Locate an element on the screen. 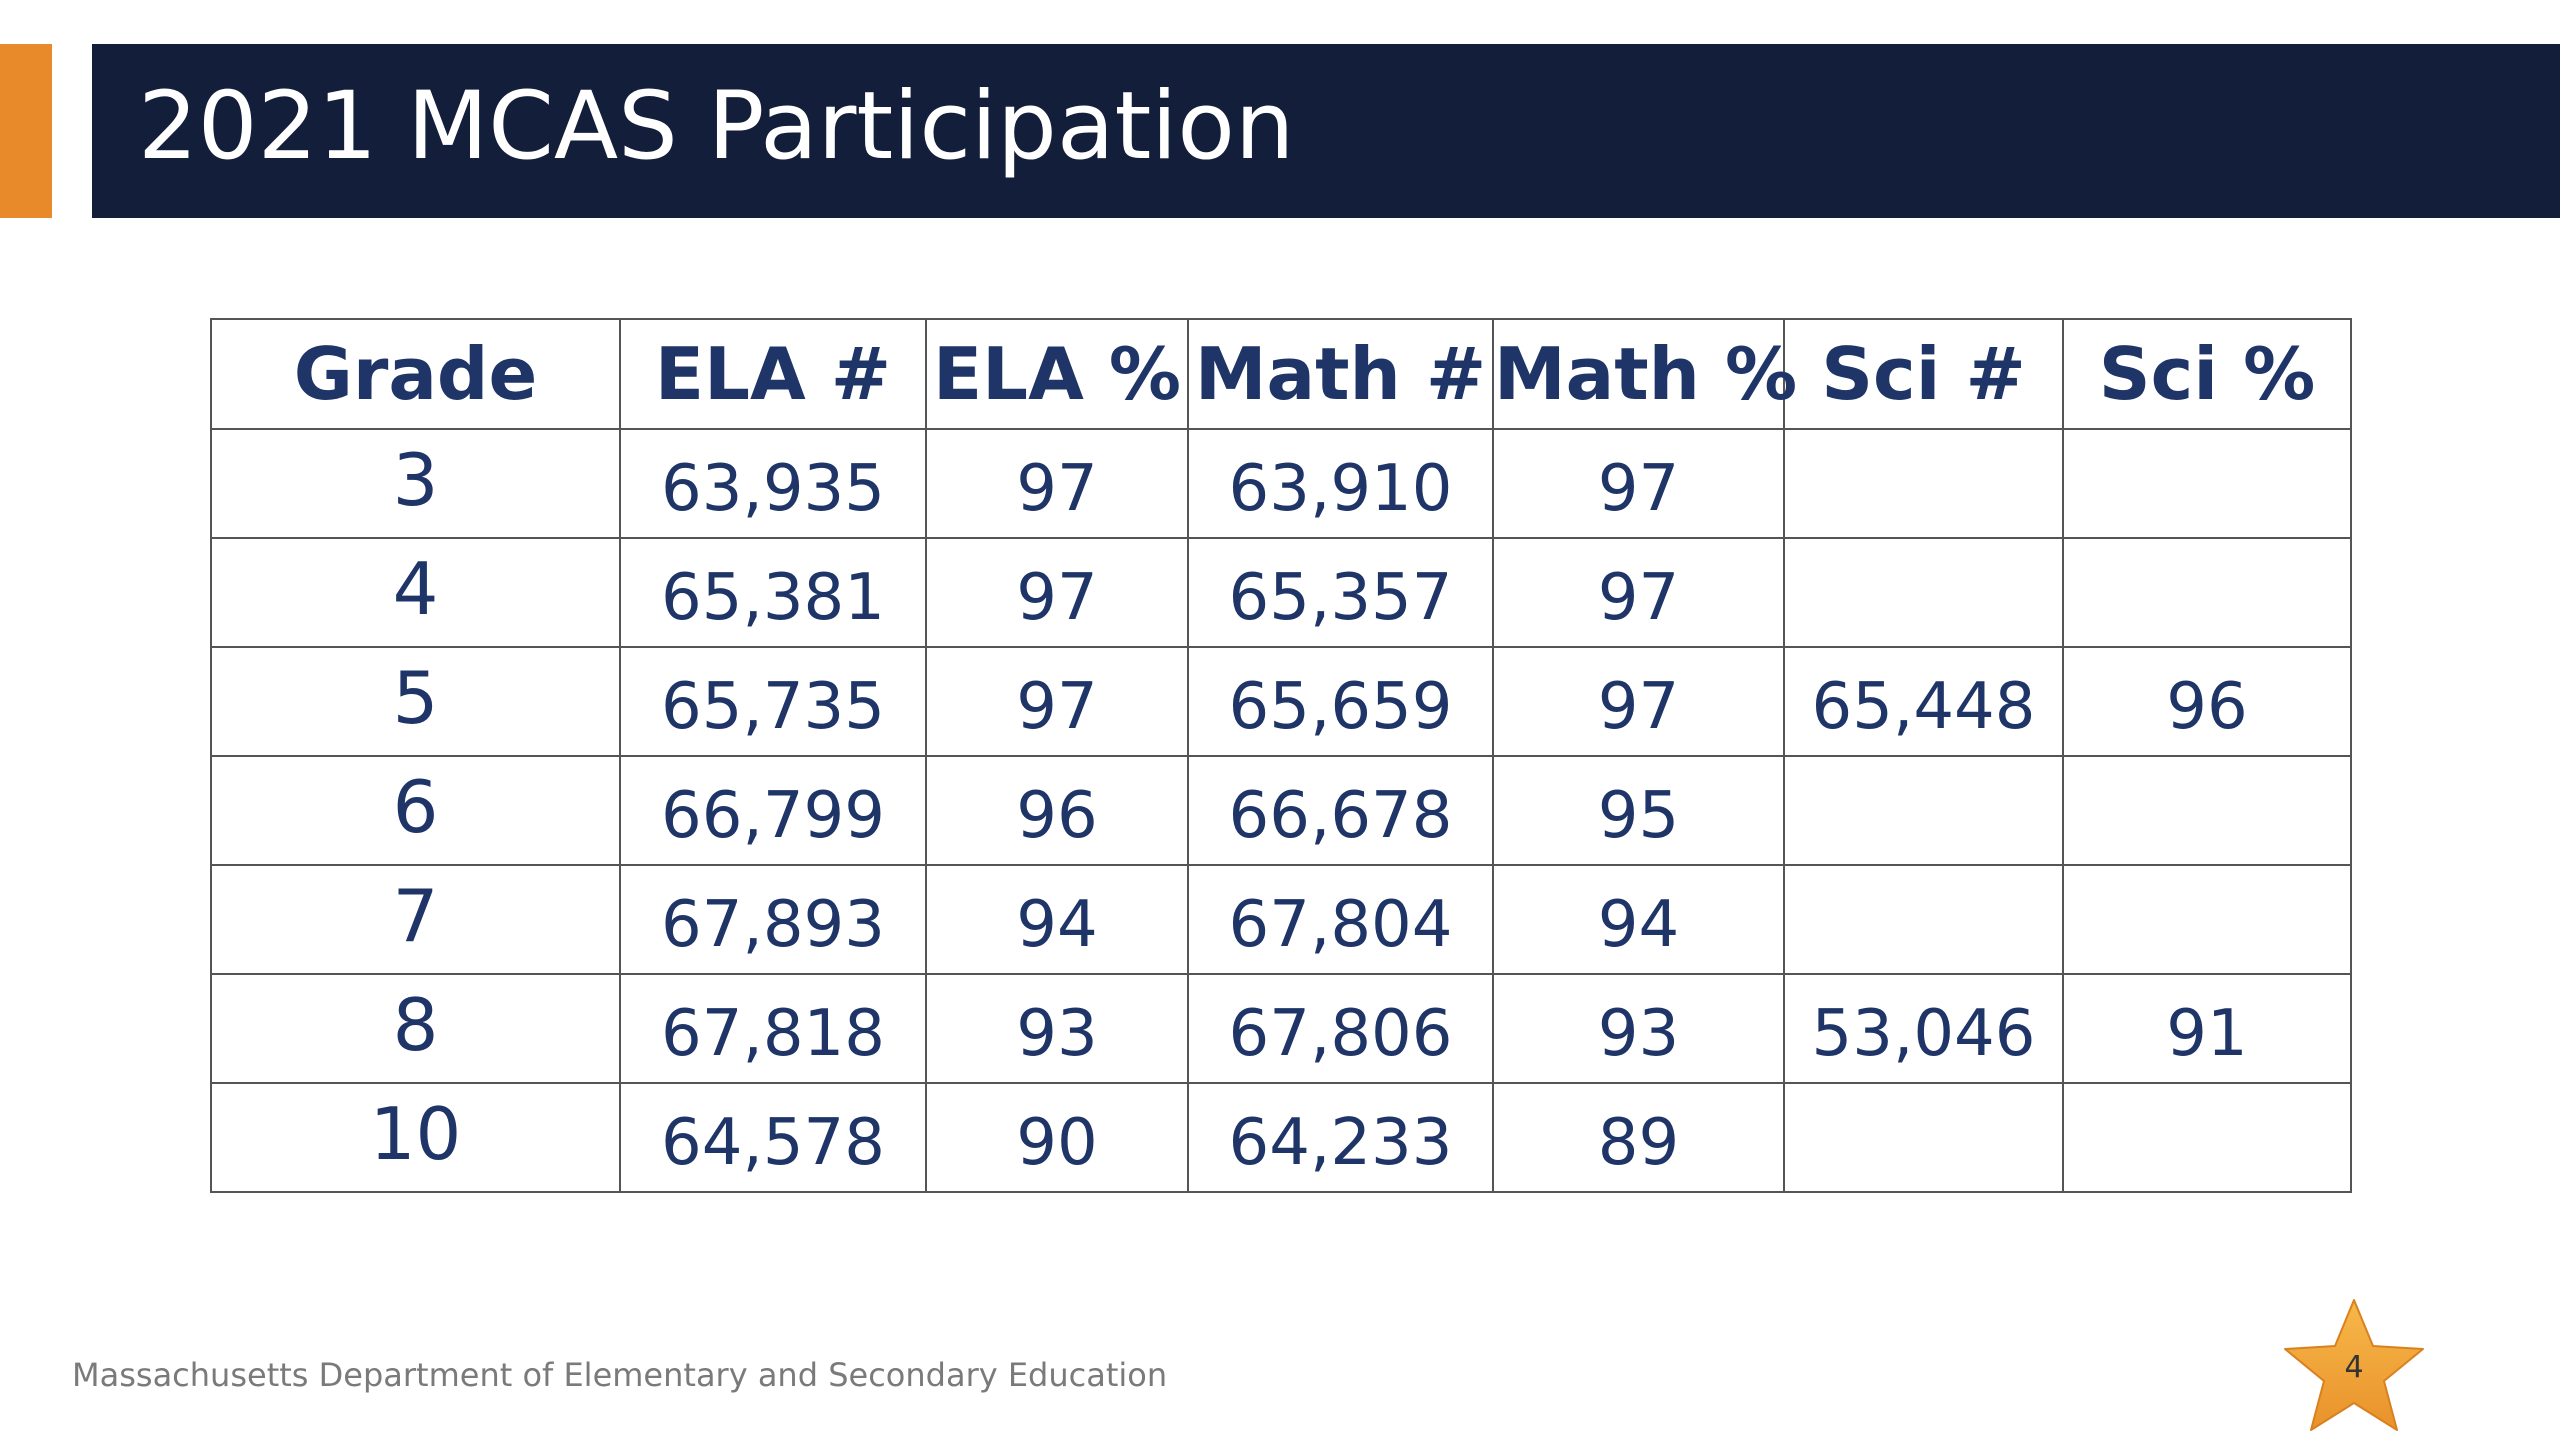  header-math-percent: Math % is located at coordinates (1644, 374).